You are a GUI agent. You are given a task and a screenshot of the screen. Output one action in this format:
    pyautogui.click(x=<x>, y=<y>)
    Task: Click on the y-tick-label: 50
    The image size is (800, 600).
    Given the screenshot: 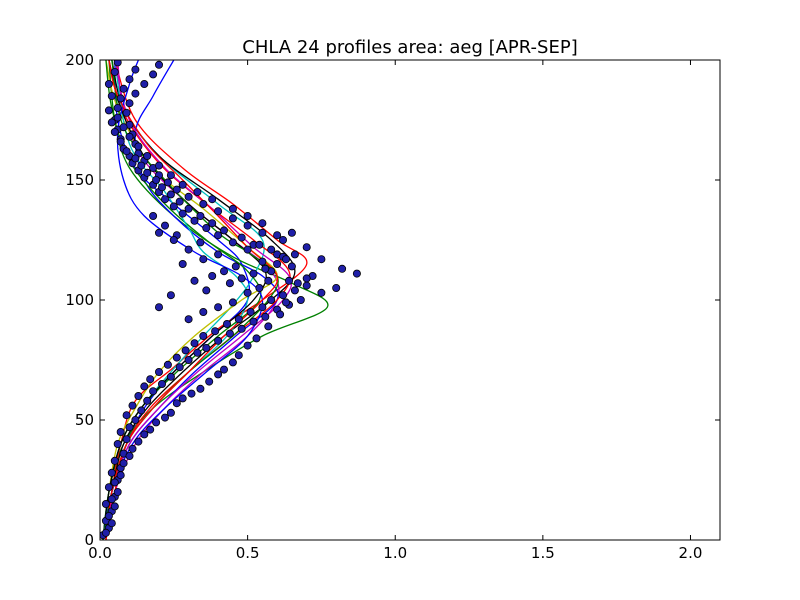 What is the action you would take?
    pyautogui.click(x=84, y=420)
    